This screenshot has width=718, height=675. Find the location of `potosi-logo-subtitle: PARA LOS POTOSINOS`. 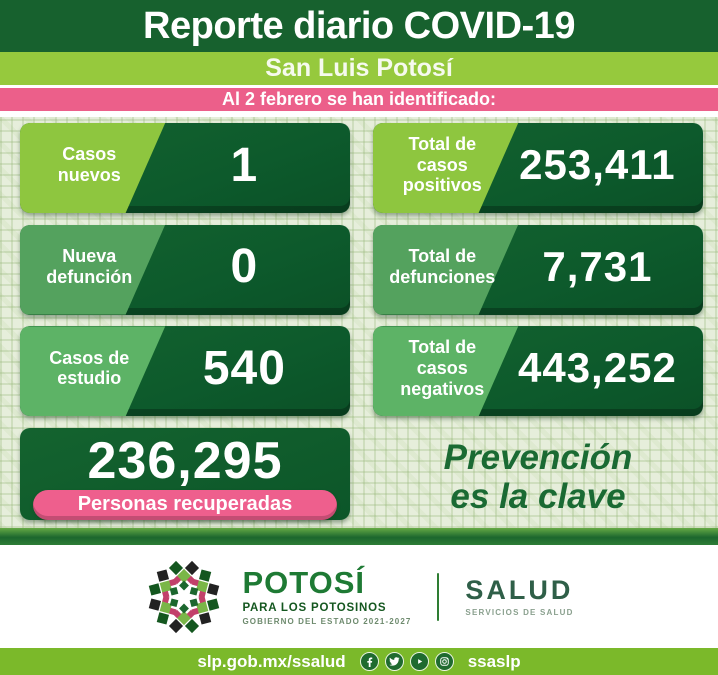

potosi-logo-subtitle: PARA LOS POTOSINOS is located at coordinates (314, 607).